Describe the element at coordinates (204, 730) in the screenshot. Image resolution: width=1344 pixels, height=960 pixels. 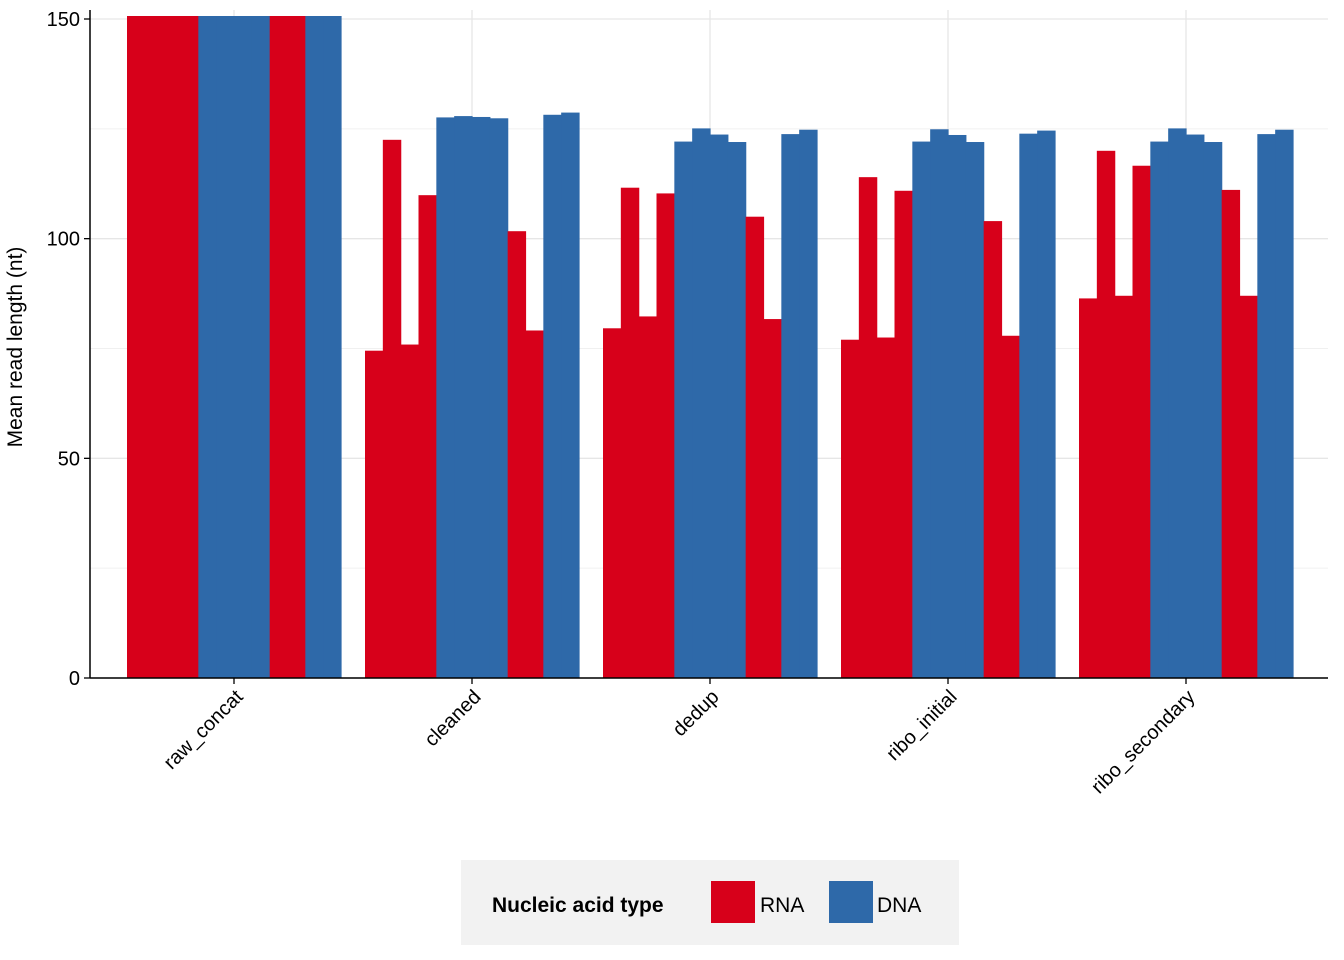
I see `x-tick-label: raw_concat` at that location.